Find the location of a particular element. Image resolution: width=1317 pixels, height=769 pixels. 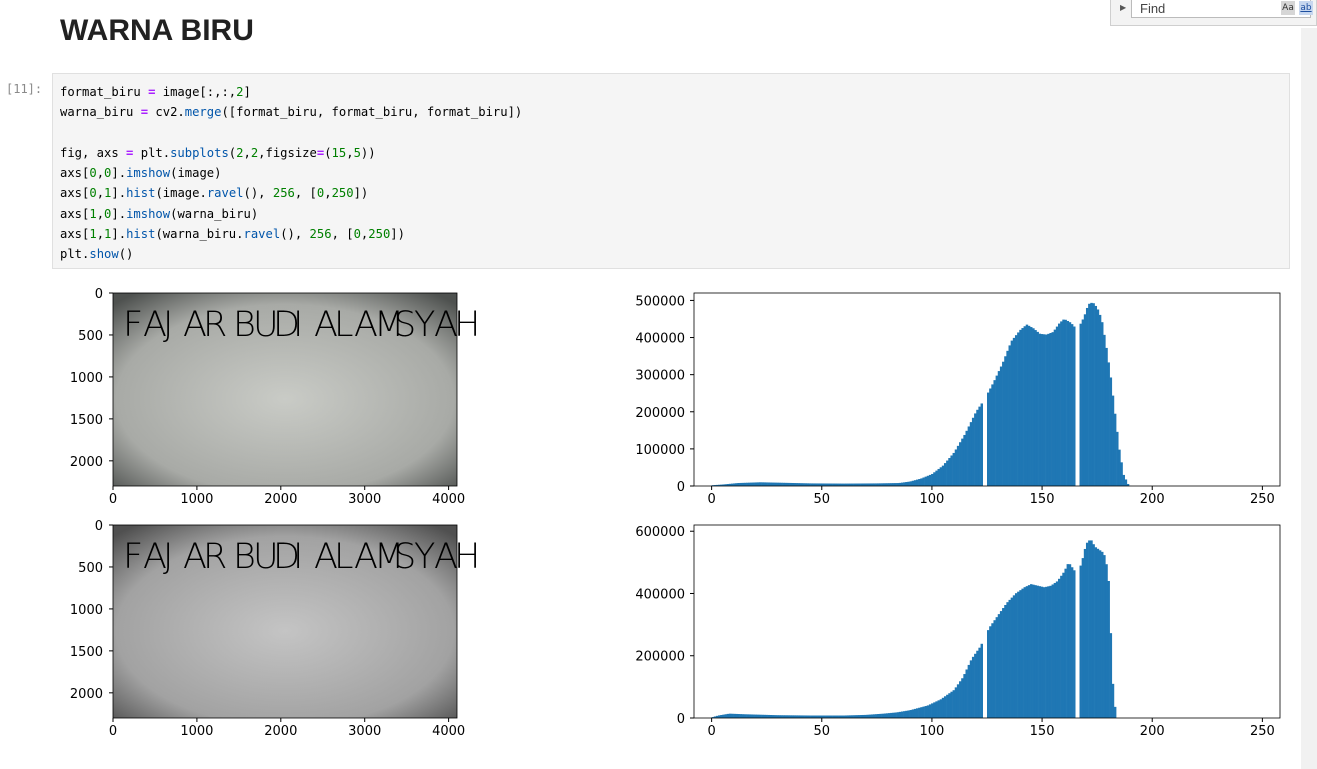

code-token: = is located at coordinates (144, 112).